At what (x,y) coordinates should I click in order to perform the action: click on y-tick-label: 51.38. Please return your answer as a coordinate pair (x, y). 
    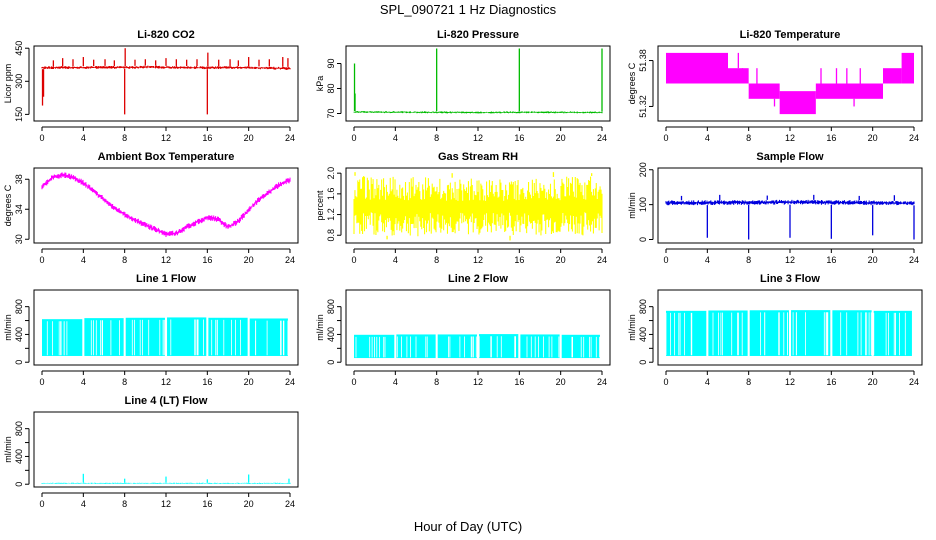
    Looking at the image, I should click on (643, 60).